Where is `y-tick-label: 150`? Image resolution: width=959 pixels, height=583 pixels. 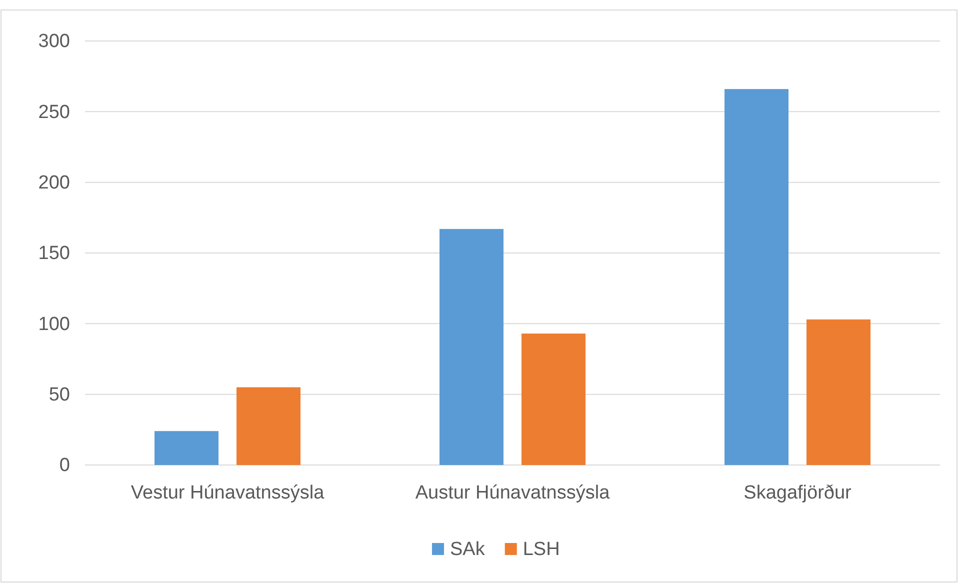 y-tick-label: 150 is located at coordinates (54, 253).